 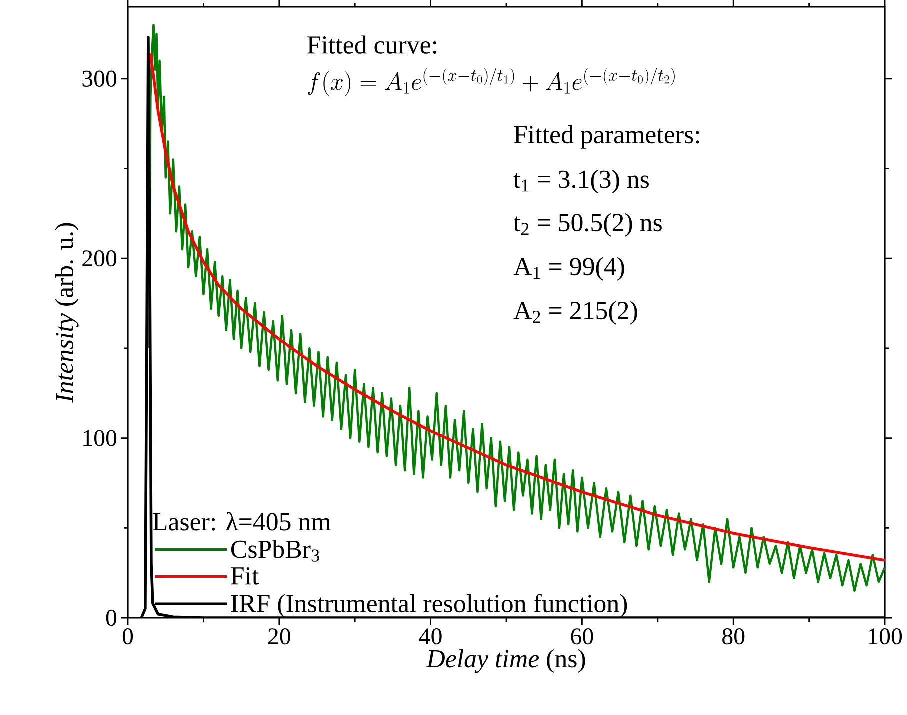 I want to click on legend-label: Fit, so click(x=245, y=576).